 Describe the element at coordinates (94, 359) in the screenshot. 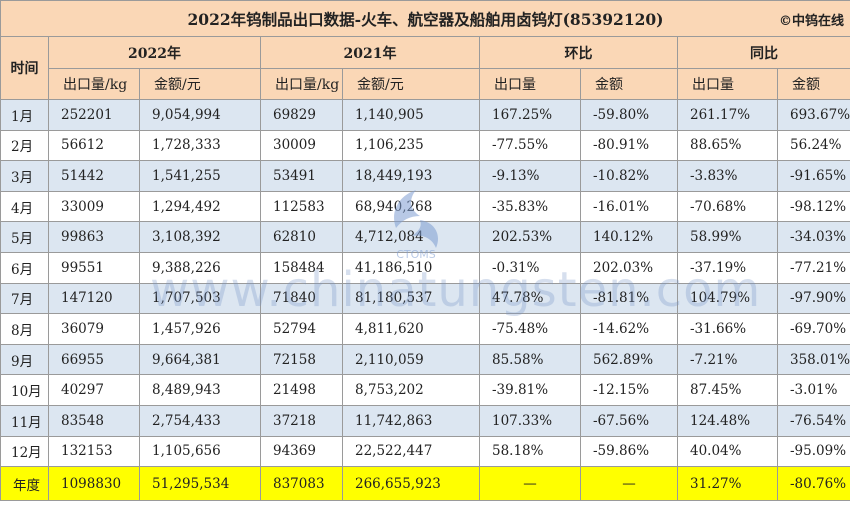

I see `qty-2022-cell: 66955` at that location.